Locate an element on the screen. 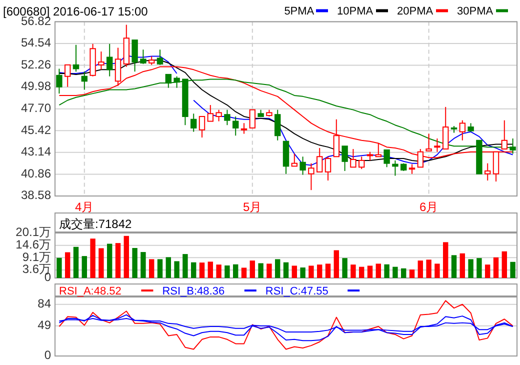 This screenshot has height=365, width=520. legend-label: 5PMA is located at coordinates (299, 12).